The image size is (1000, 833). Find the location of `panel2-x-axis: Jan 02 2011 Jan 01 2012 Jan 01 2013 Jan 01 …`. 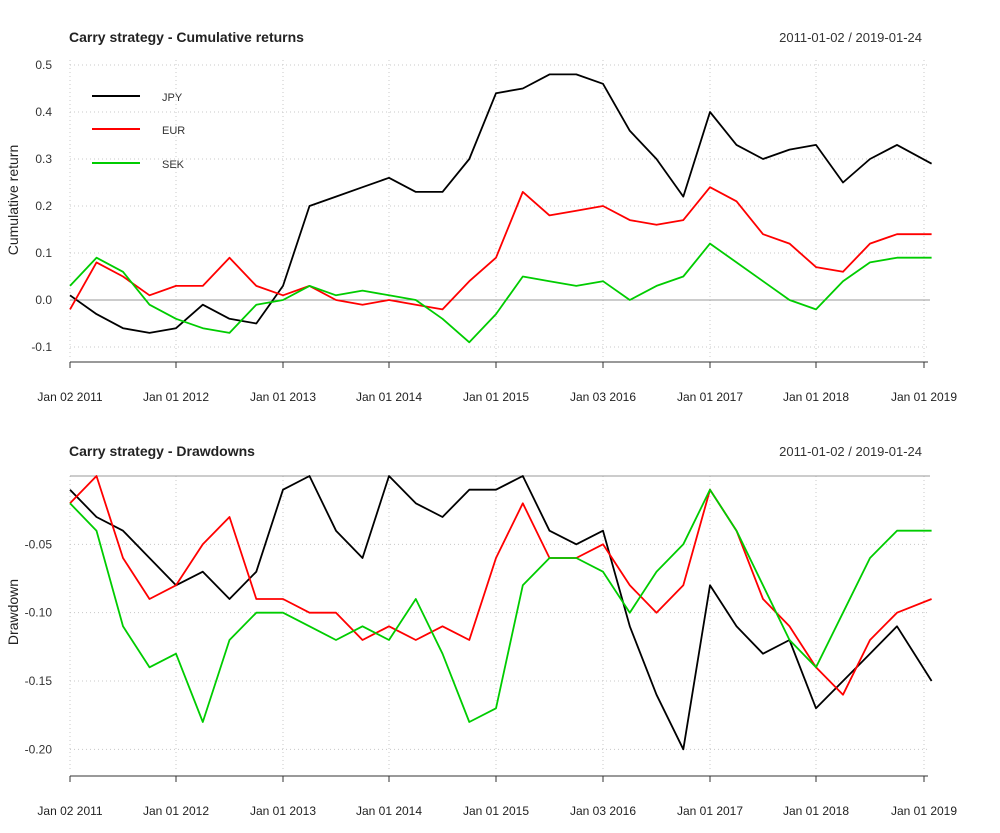

panel2-x-axis: Jan 02 2011 Jan 01 2012 Jan 01 2013 Jan 01 … is located at coordinates (497, 796).